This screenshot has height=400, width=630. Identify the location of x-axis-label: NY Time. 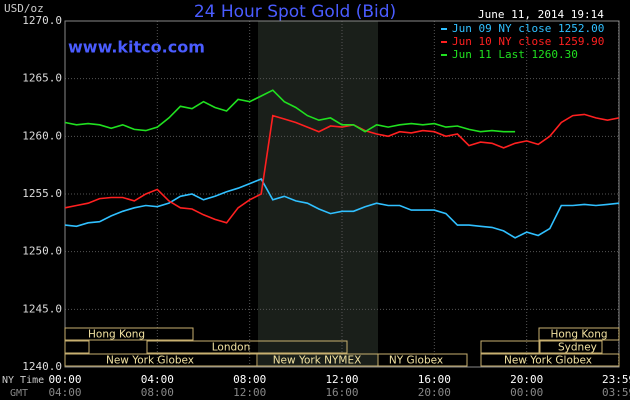
(23, 380).